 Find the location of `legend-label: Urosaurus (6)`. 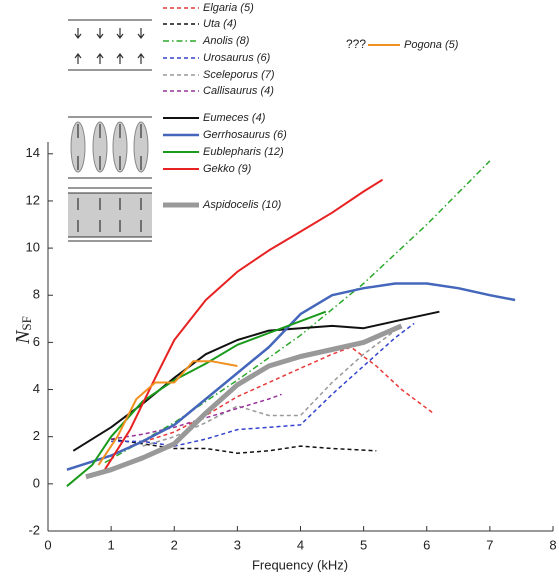

legend-label: Urosaurus (6) is located at coordinates (237, 58).